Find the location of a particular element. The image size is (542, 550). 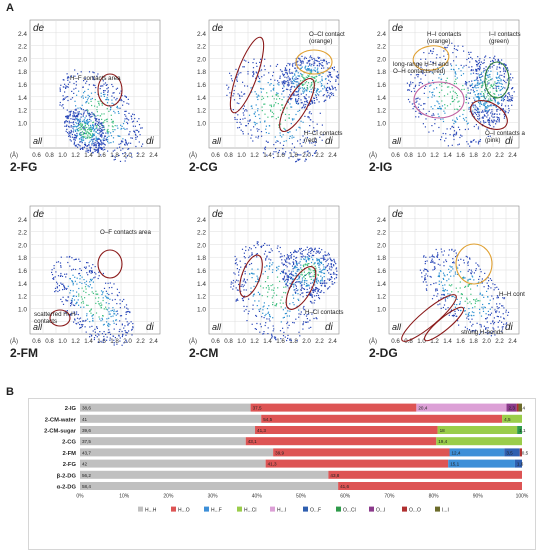

x-tick-label: 0.8 is located at coordinates (49, 341).